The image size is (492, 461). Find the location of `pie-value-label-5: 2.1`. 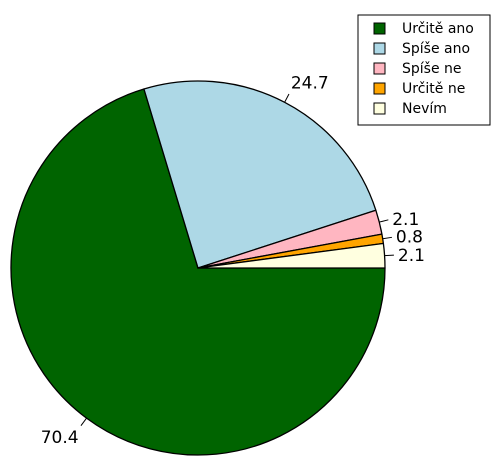

pie-value-label-5: 2.1 is located at coordinates (411, 256).